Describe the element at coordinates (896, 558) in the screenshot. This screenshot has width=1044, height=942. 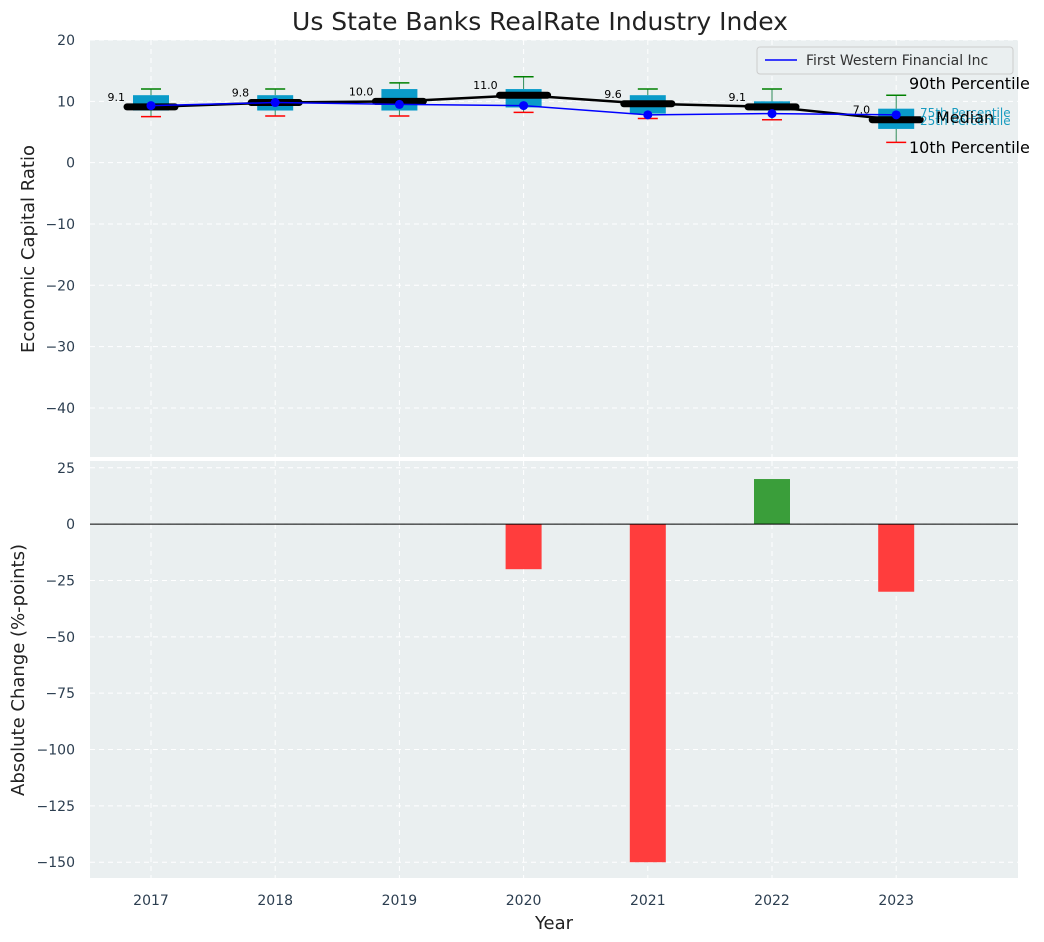
I see `bar-2023` at that location.